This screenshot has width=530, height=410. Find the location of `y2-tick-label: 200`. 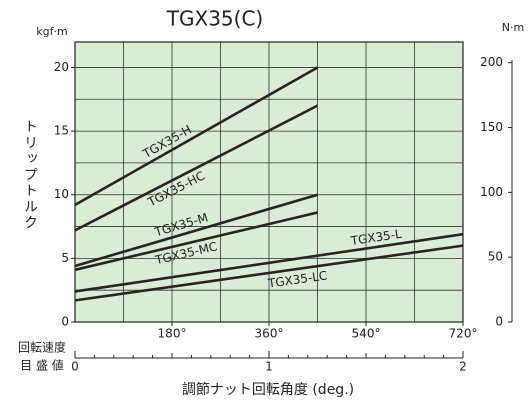

y2-tick-label: 200 is located at coordinates (491, 62).